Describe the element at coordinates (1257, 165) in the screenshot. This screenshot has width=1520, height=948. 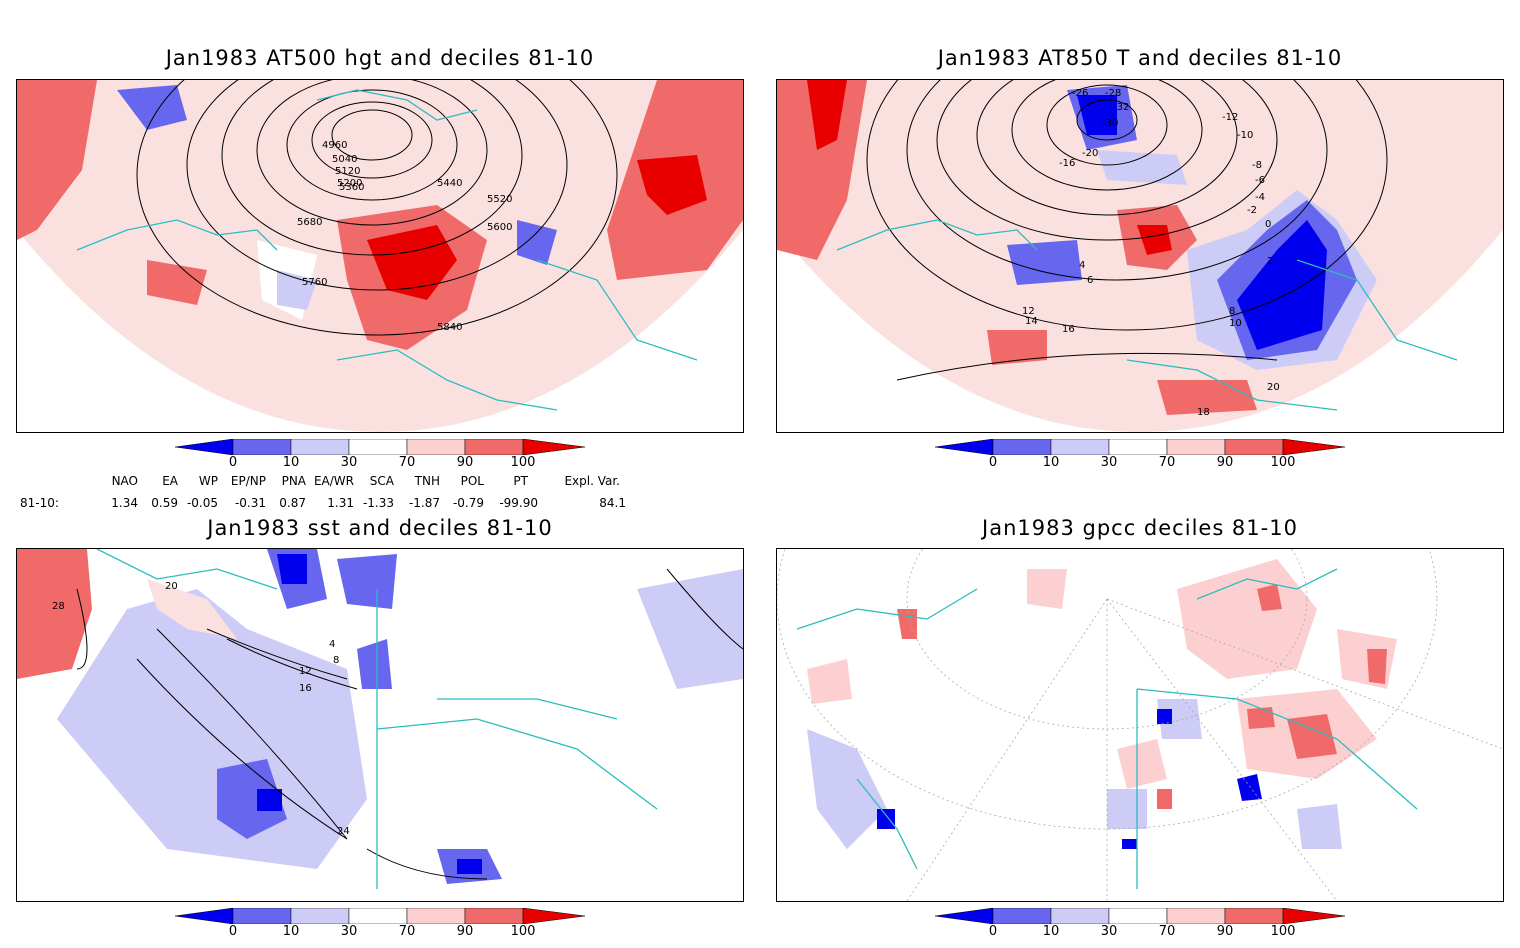
I see `contour-label: -8` at that location.